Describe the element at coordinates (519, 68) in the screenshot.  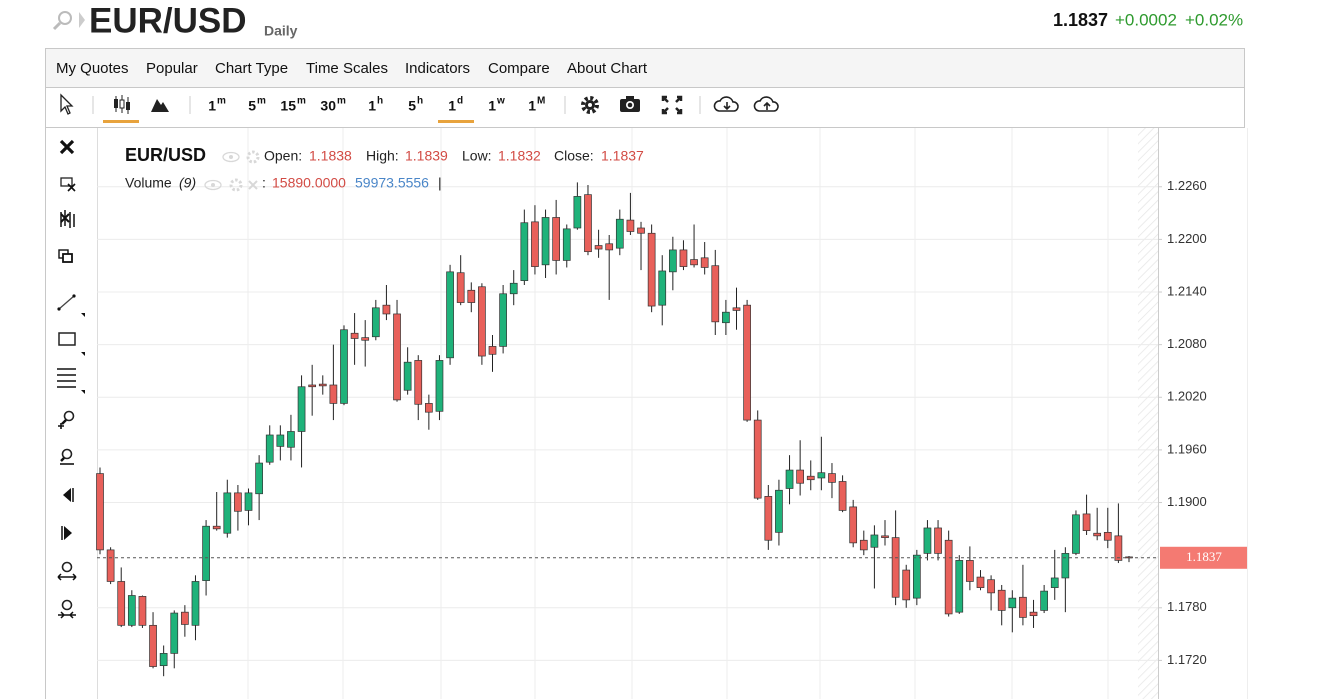
I see `menu-item: Compare` at that location.